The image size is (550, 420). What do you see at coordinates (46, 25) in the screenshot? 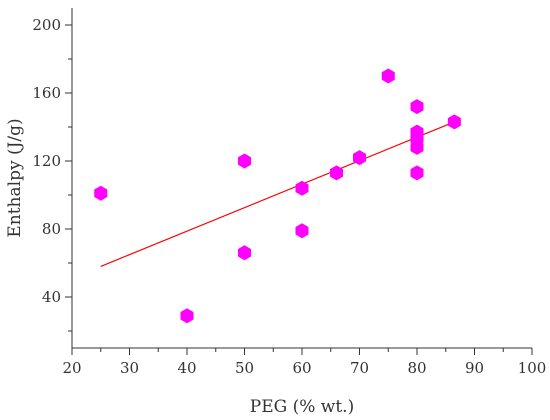
I see `y-tick-label: 200` at bounding box center [46, 25].